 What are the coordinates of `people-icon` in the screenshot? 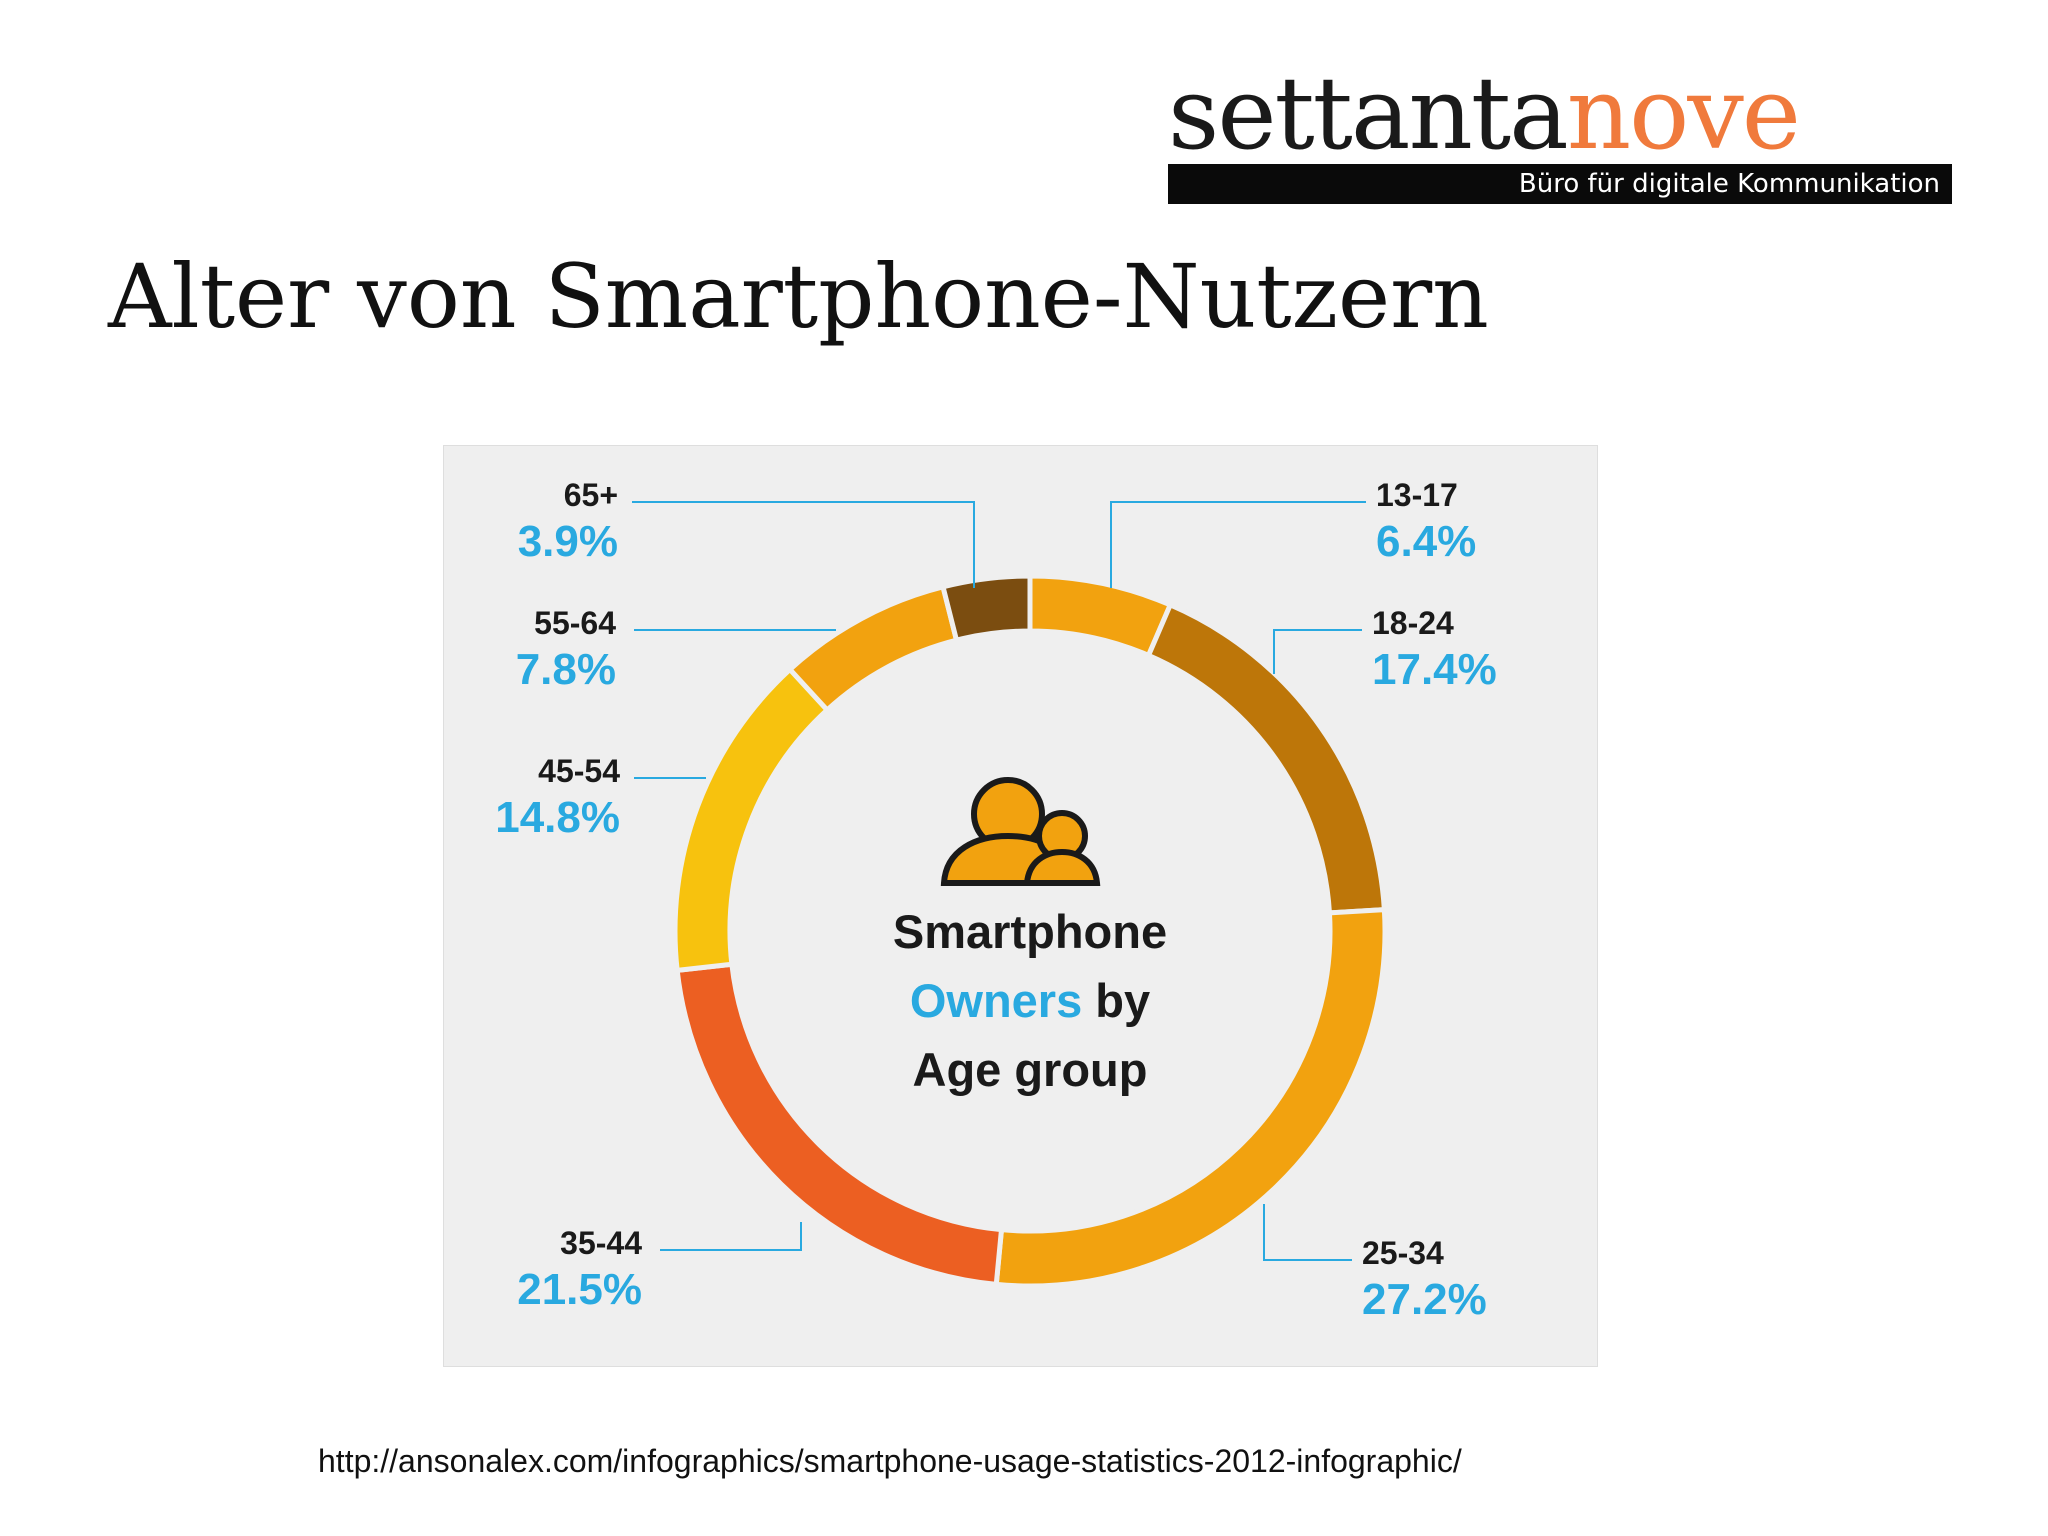 It's located at (1020, 831).